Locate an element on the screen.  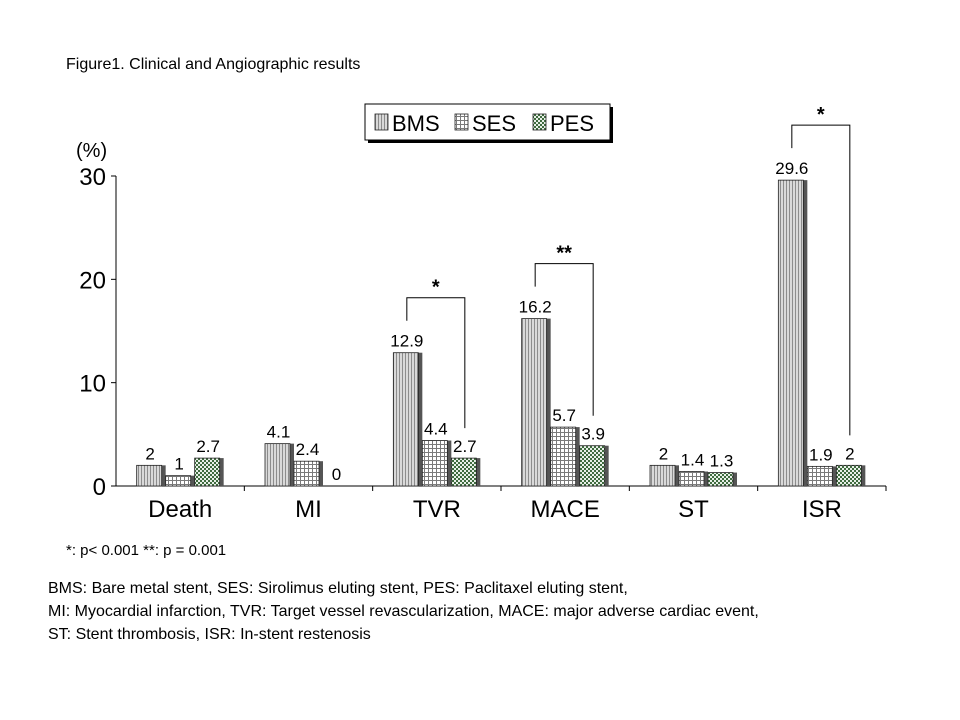
significance-marker: ** is located at coordinates (564, 254).